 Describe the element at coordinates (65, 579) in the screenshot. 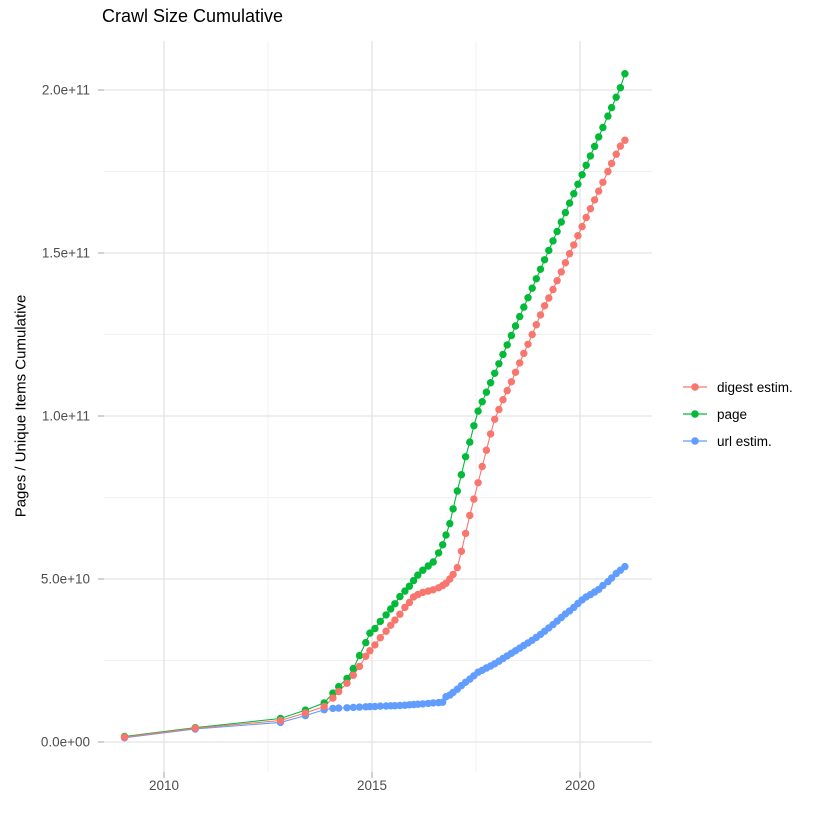

I see `y-tick-label: 5.0e+10` at that location.